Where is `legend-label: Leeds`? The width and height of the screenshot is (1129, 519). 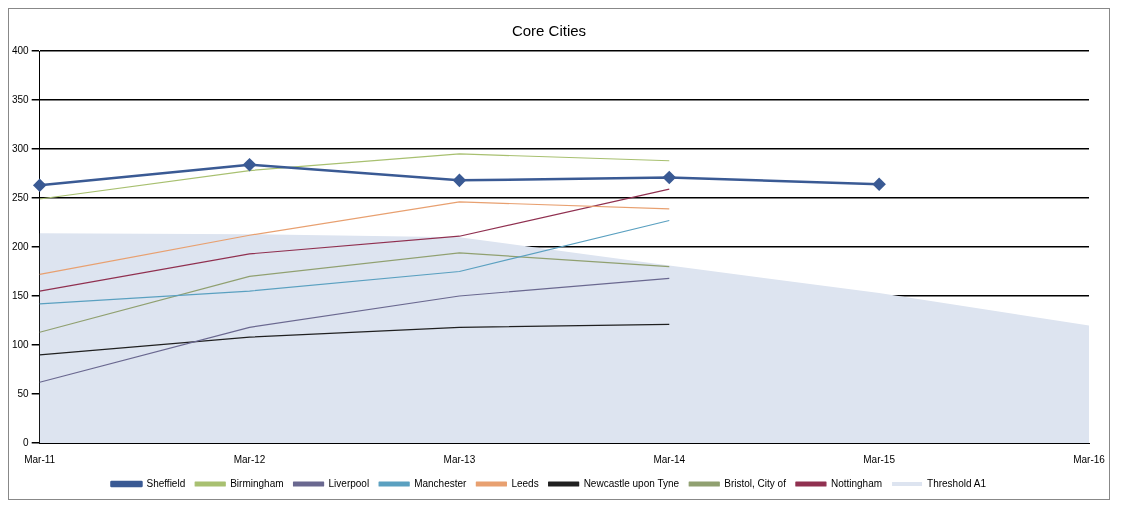
legend-label: Leeds is located at coordinates (525, 483).